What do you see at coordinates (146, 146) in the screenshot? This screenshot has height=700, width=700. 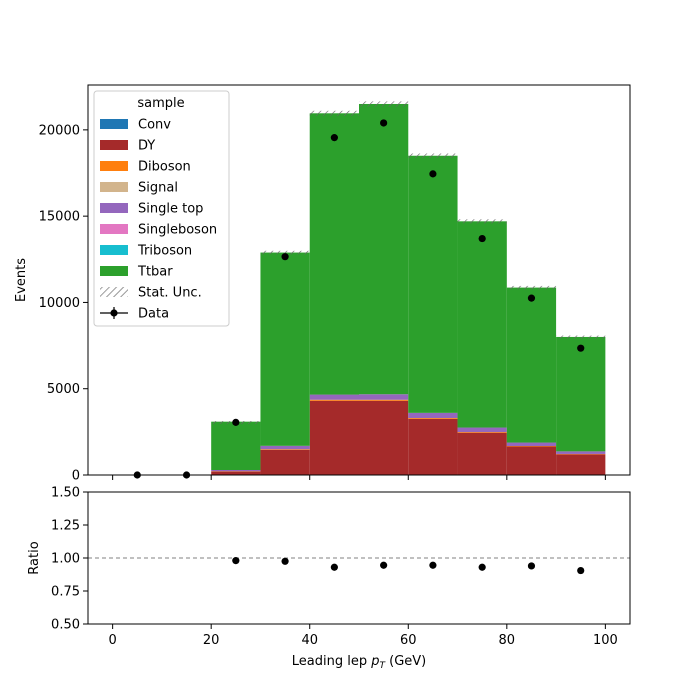 I see `legend-label-dy: DY` at bounding box center [146, 146].